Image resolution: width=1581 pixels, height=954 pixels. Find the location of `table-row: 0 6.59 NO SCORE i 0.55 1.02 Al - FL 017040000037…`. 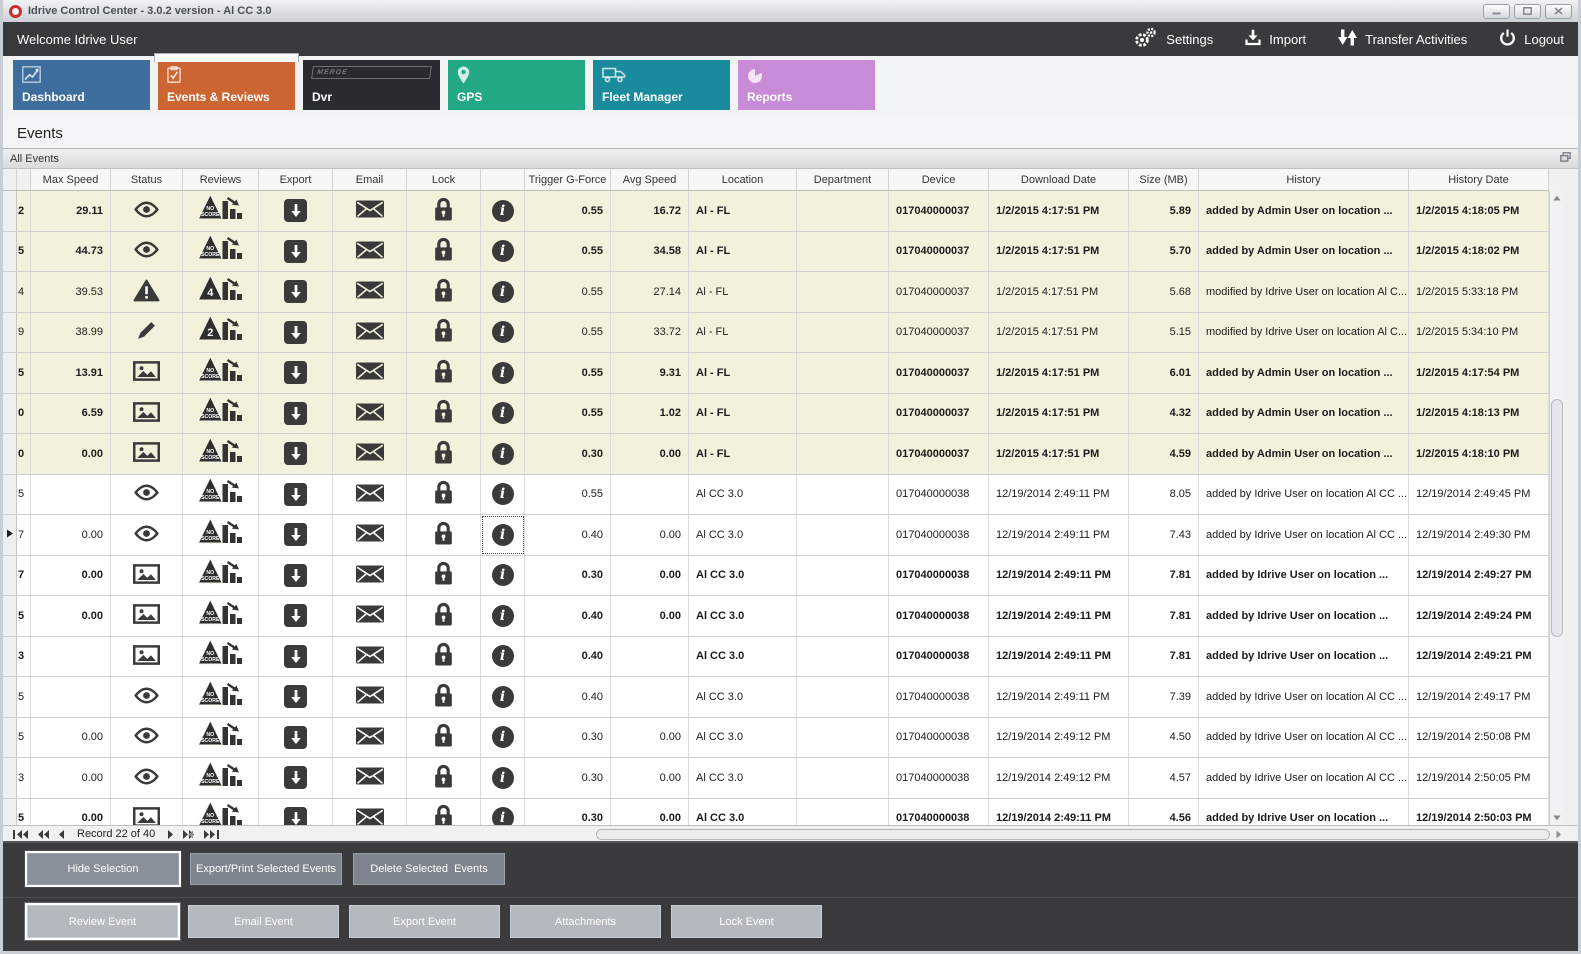

table-row: 0 6.59 NO SCORE i 0.55 1.02 Al - FL 017040000037… is located at coordinates (776, 413).